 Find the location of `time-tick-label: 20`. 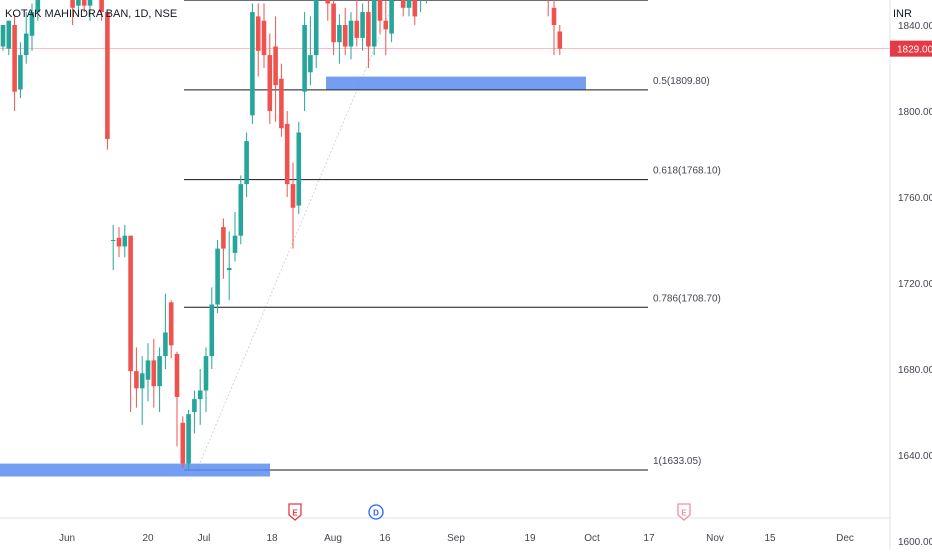

time-tick-label: 20 is located at coordinates (148, 538).